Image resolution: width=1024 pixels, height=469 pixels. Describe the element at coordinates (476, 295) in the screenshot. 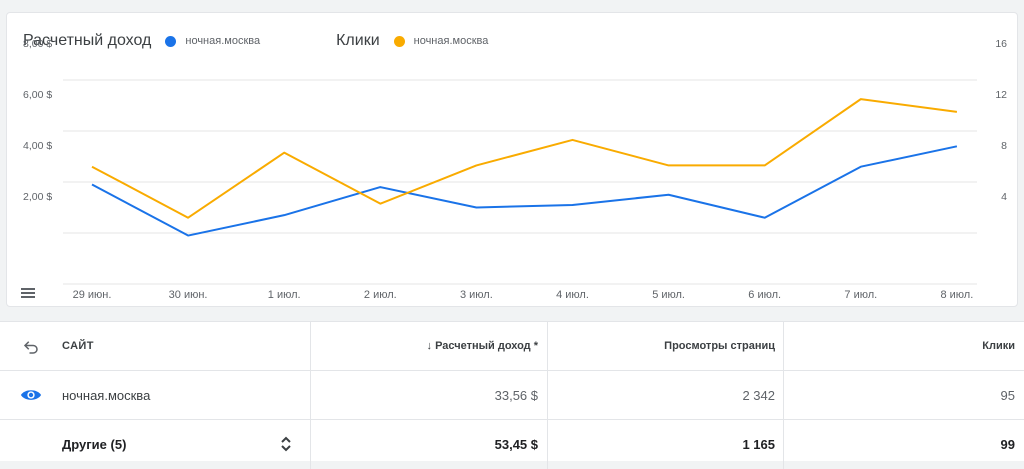

I see `x-tick-label: 3 июл.` at that location.